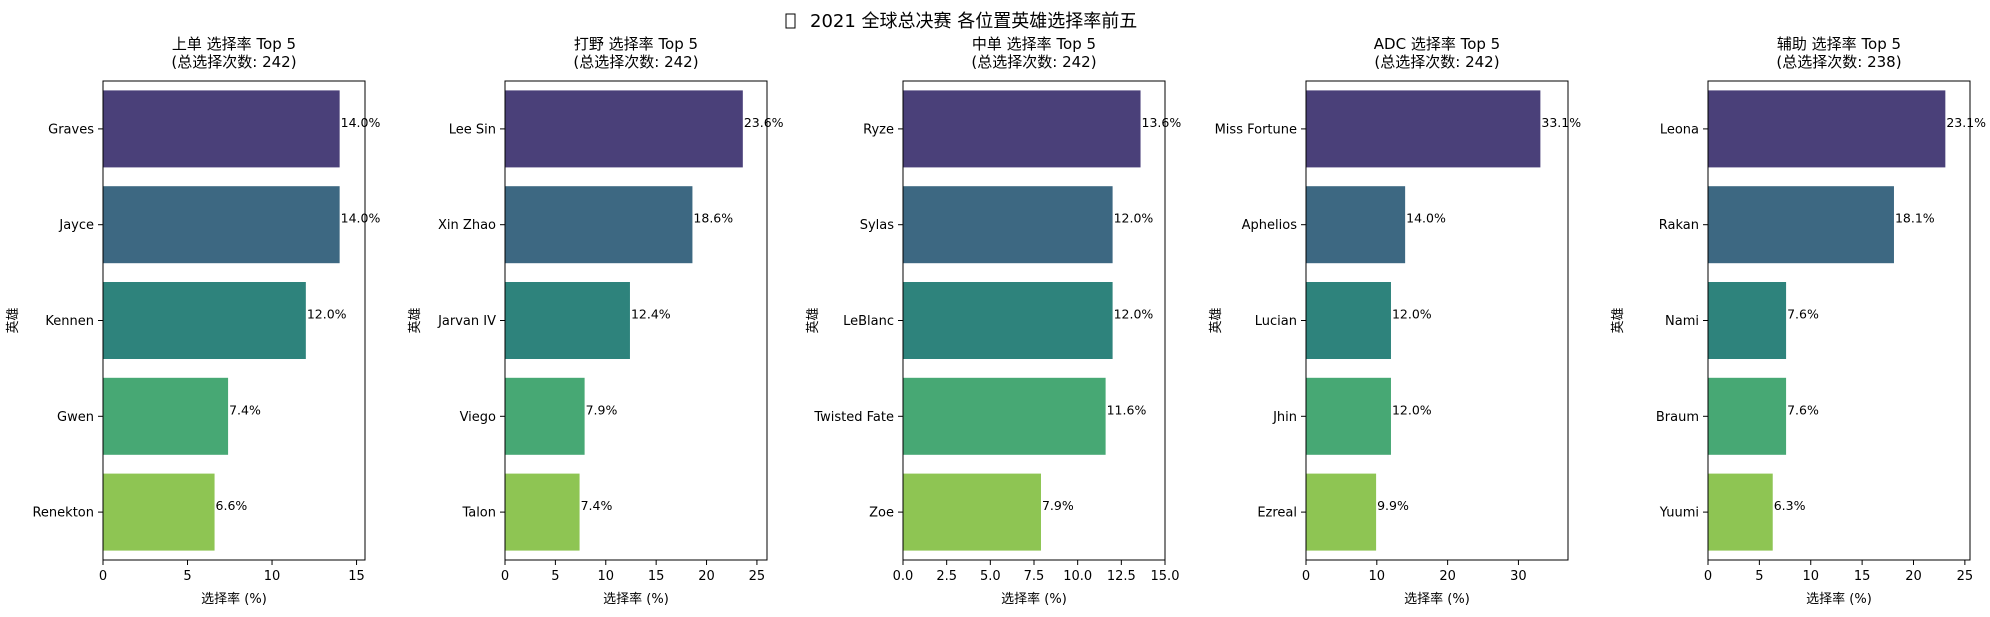 The image size is (1990, 617). I want to click on y-tick-label: Jayce, so click(76, 225).